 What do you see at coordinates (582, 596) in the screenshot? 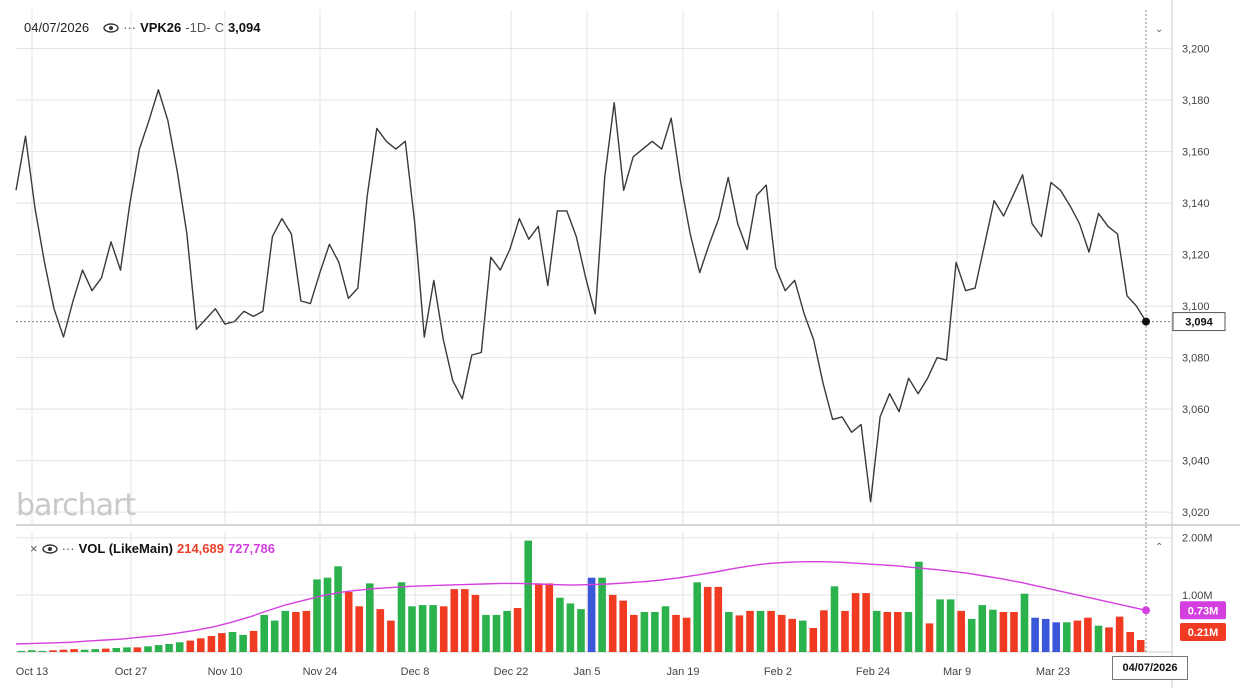
I see `volume-layer` at bounding box center [582, 596].